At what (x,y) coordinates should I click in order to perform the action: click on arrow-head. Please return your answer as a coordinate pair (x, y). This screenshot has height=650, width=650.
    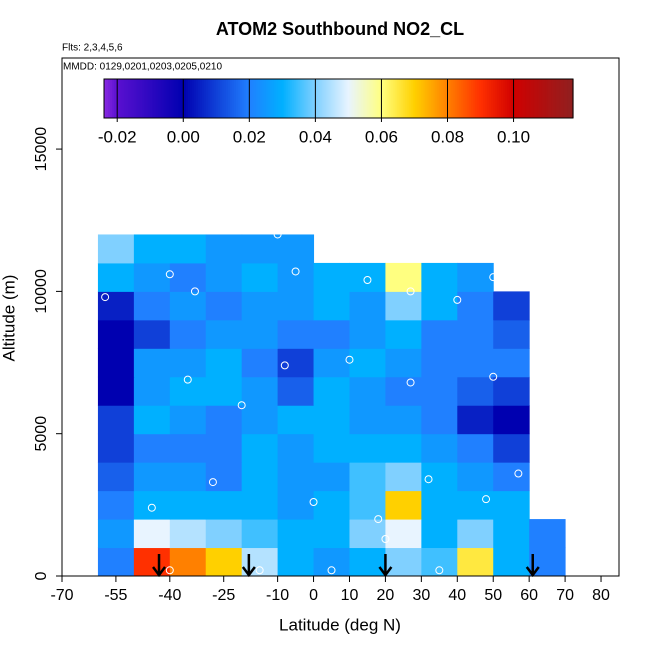
    Looking at the image, I should click on (532, 572).